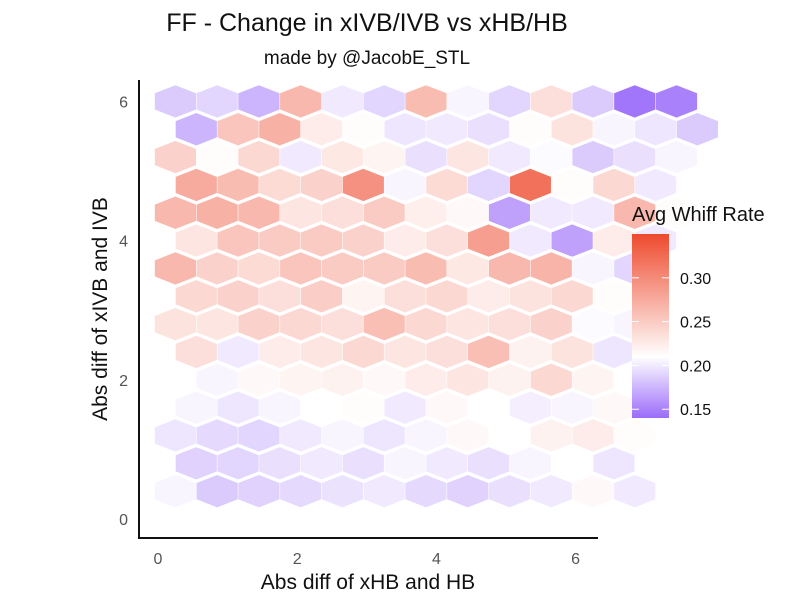 Image resolution: width=808 pixels, height=611 pixels. I want to click on y-tick-label: 4, so click(123, 242).